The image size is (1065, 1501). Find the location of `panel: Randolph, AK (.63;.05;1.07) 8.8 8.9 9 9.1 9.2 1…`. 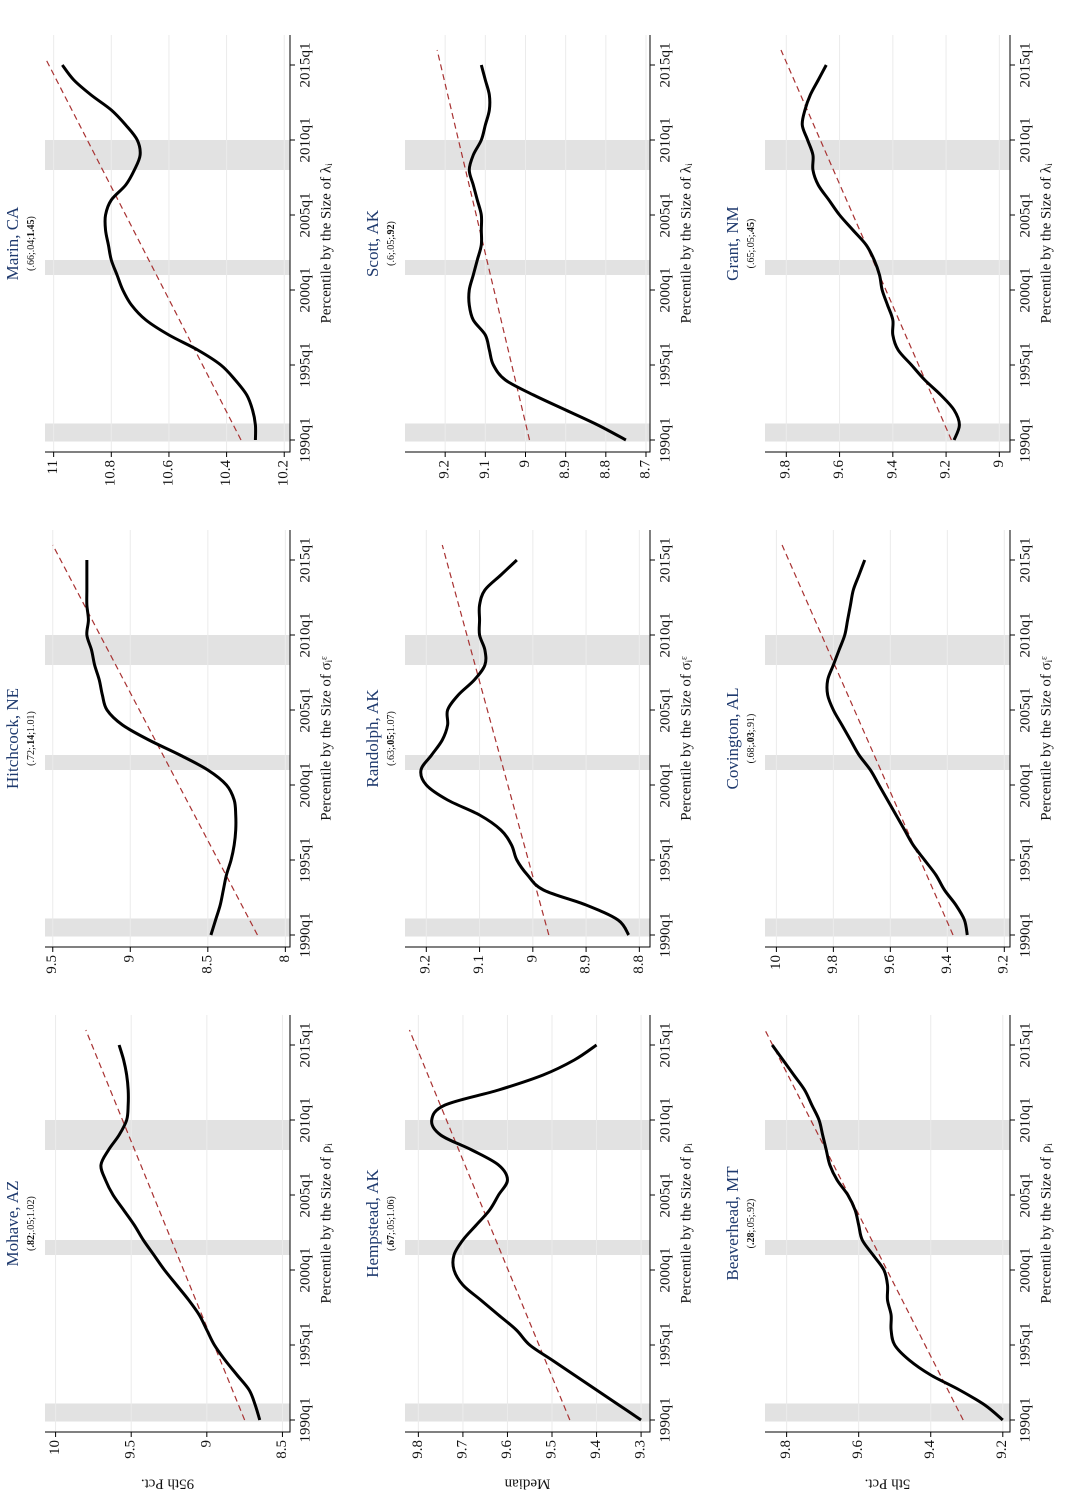

panel: Randolph, AK (.63;.05;1.07) 8.8 8.9 9 9.1 9.2 1… is located at coordinates (528, 752).